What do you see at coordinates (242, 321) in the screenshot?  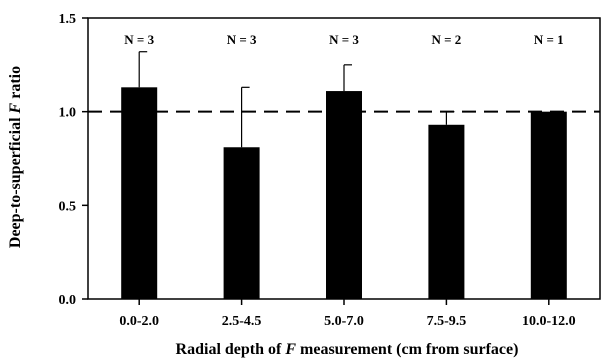 I see `x-tick-label: 2.5-4.5` at bounding box center [242, 321].